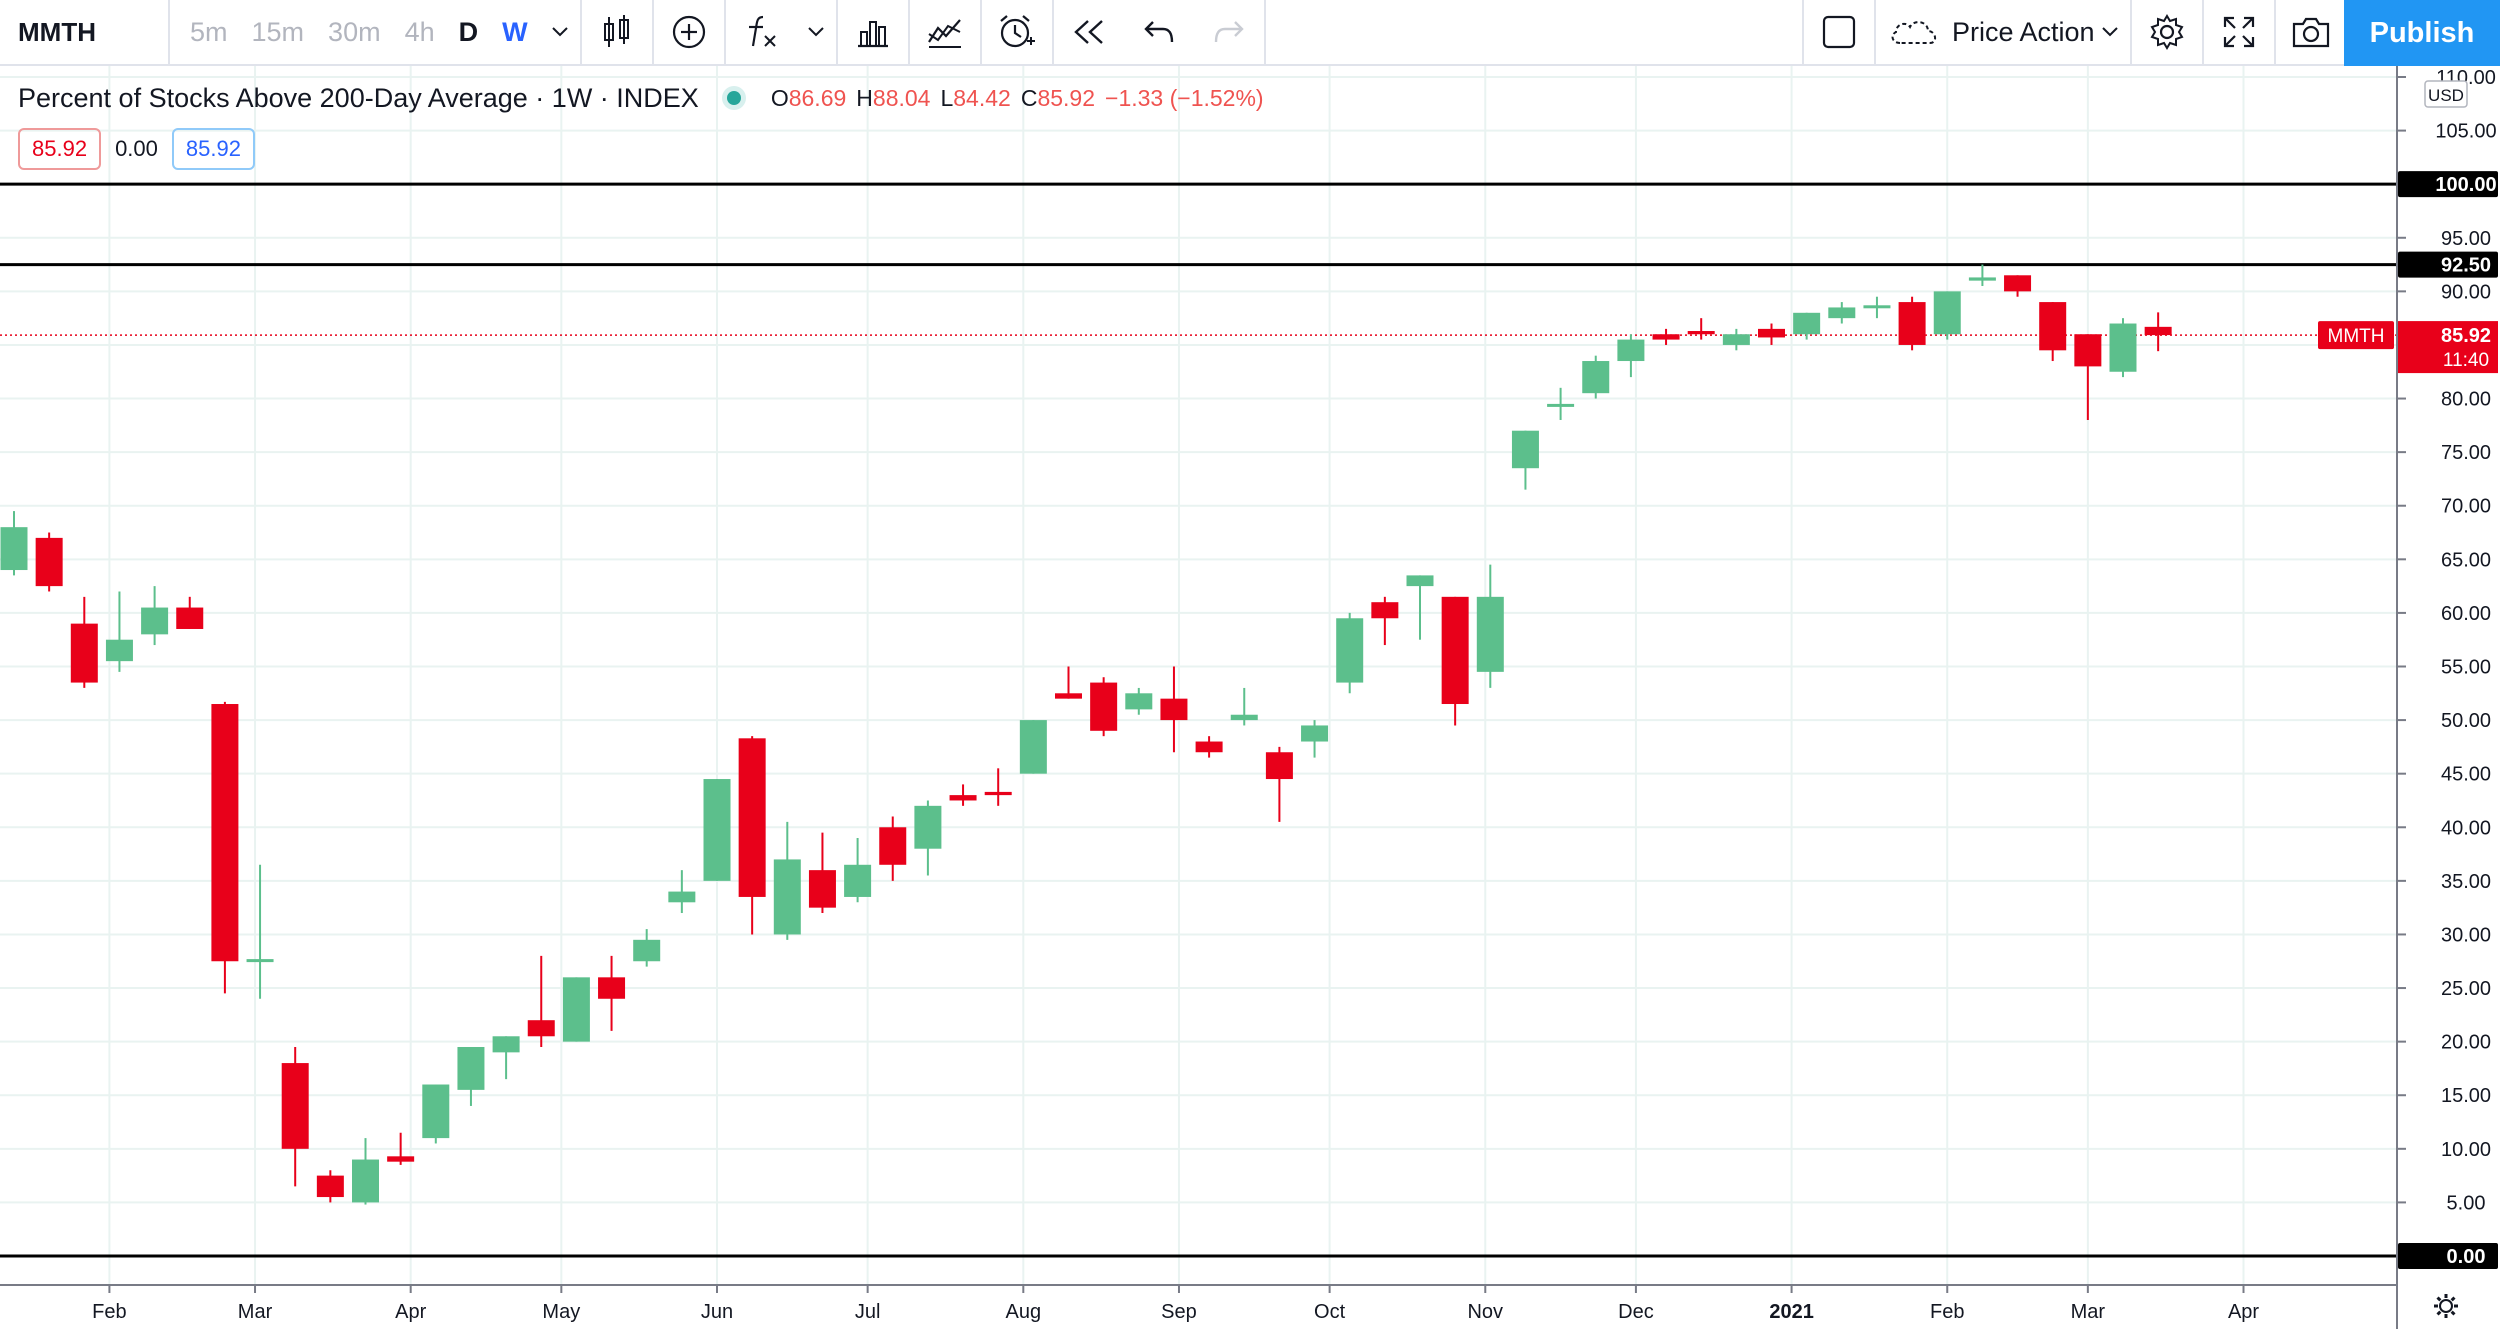 The width and height of the screenshot is (2500, 1329). What do you see at coordinates (2243, 1312) in the screenshot?
I see `time-tick-label: Apr` at bounding box center [2243, 1312].